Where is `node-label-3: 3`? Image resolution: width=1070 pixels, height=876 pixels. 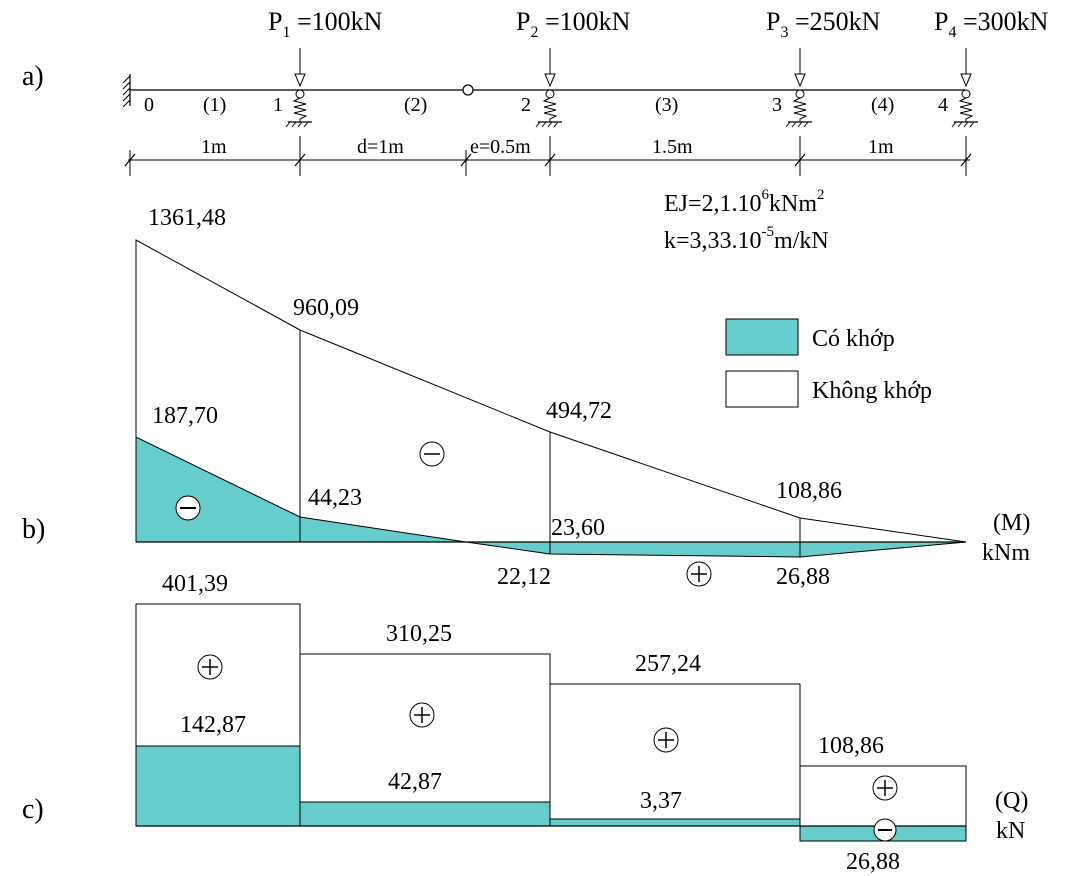
node-label-3: 3 is located at coordinates (777, 105).